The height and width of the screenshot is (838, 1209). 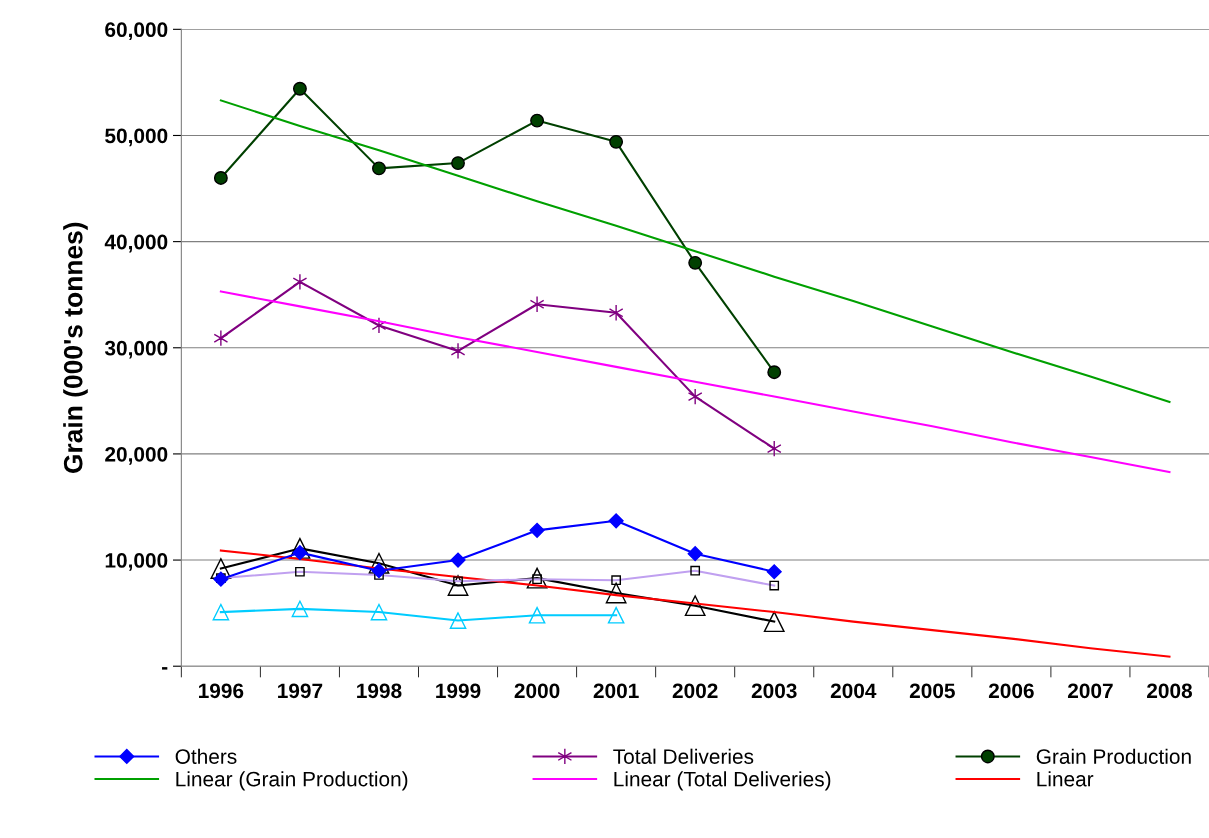 I want to click on x-tick-label: 2008, so click(x=1170, y=691).